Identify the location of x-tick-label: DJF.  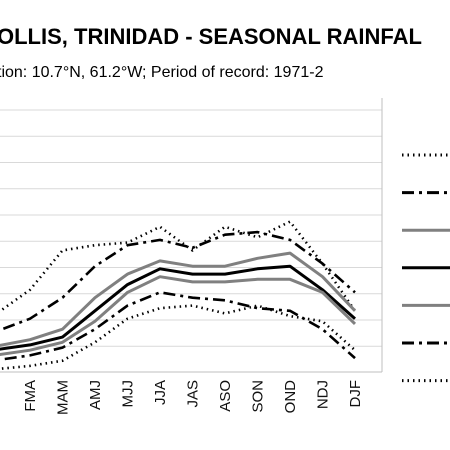
(355, 394).